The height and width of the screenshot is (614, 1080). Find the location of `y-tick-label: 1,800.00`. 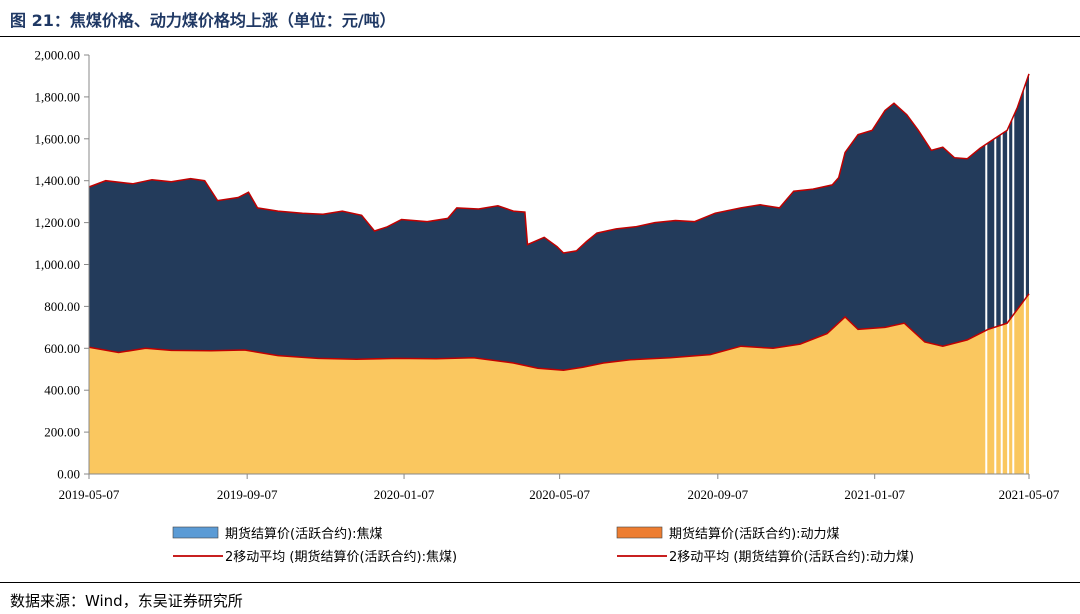

y-tick-label: 1,800.00 is located at coordinates (58, 96).